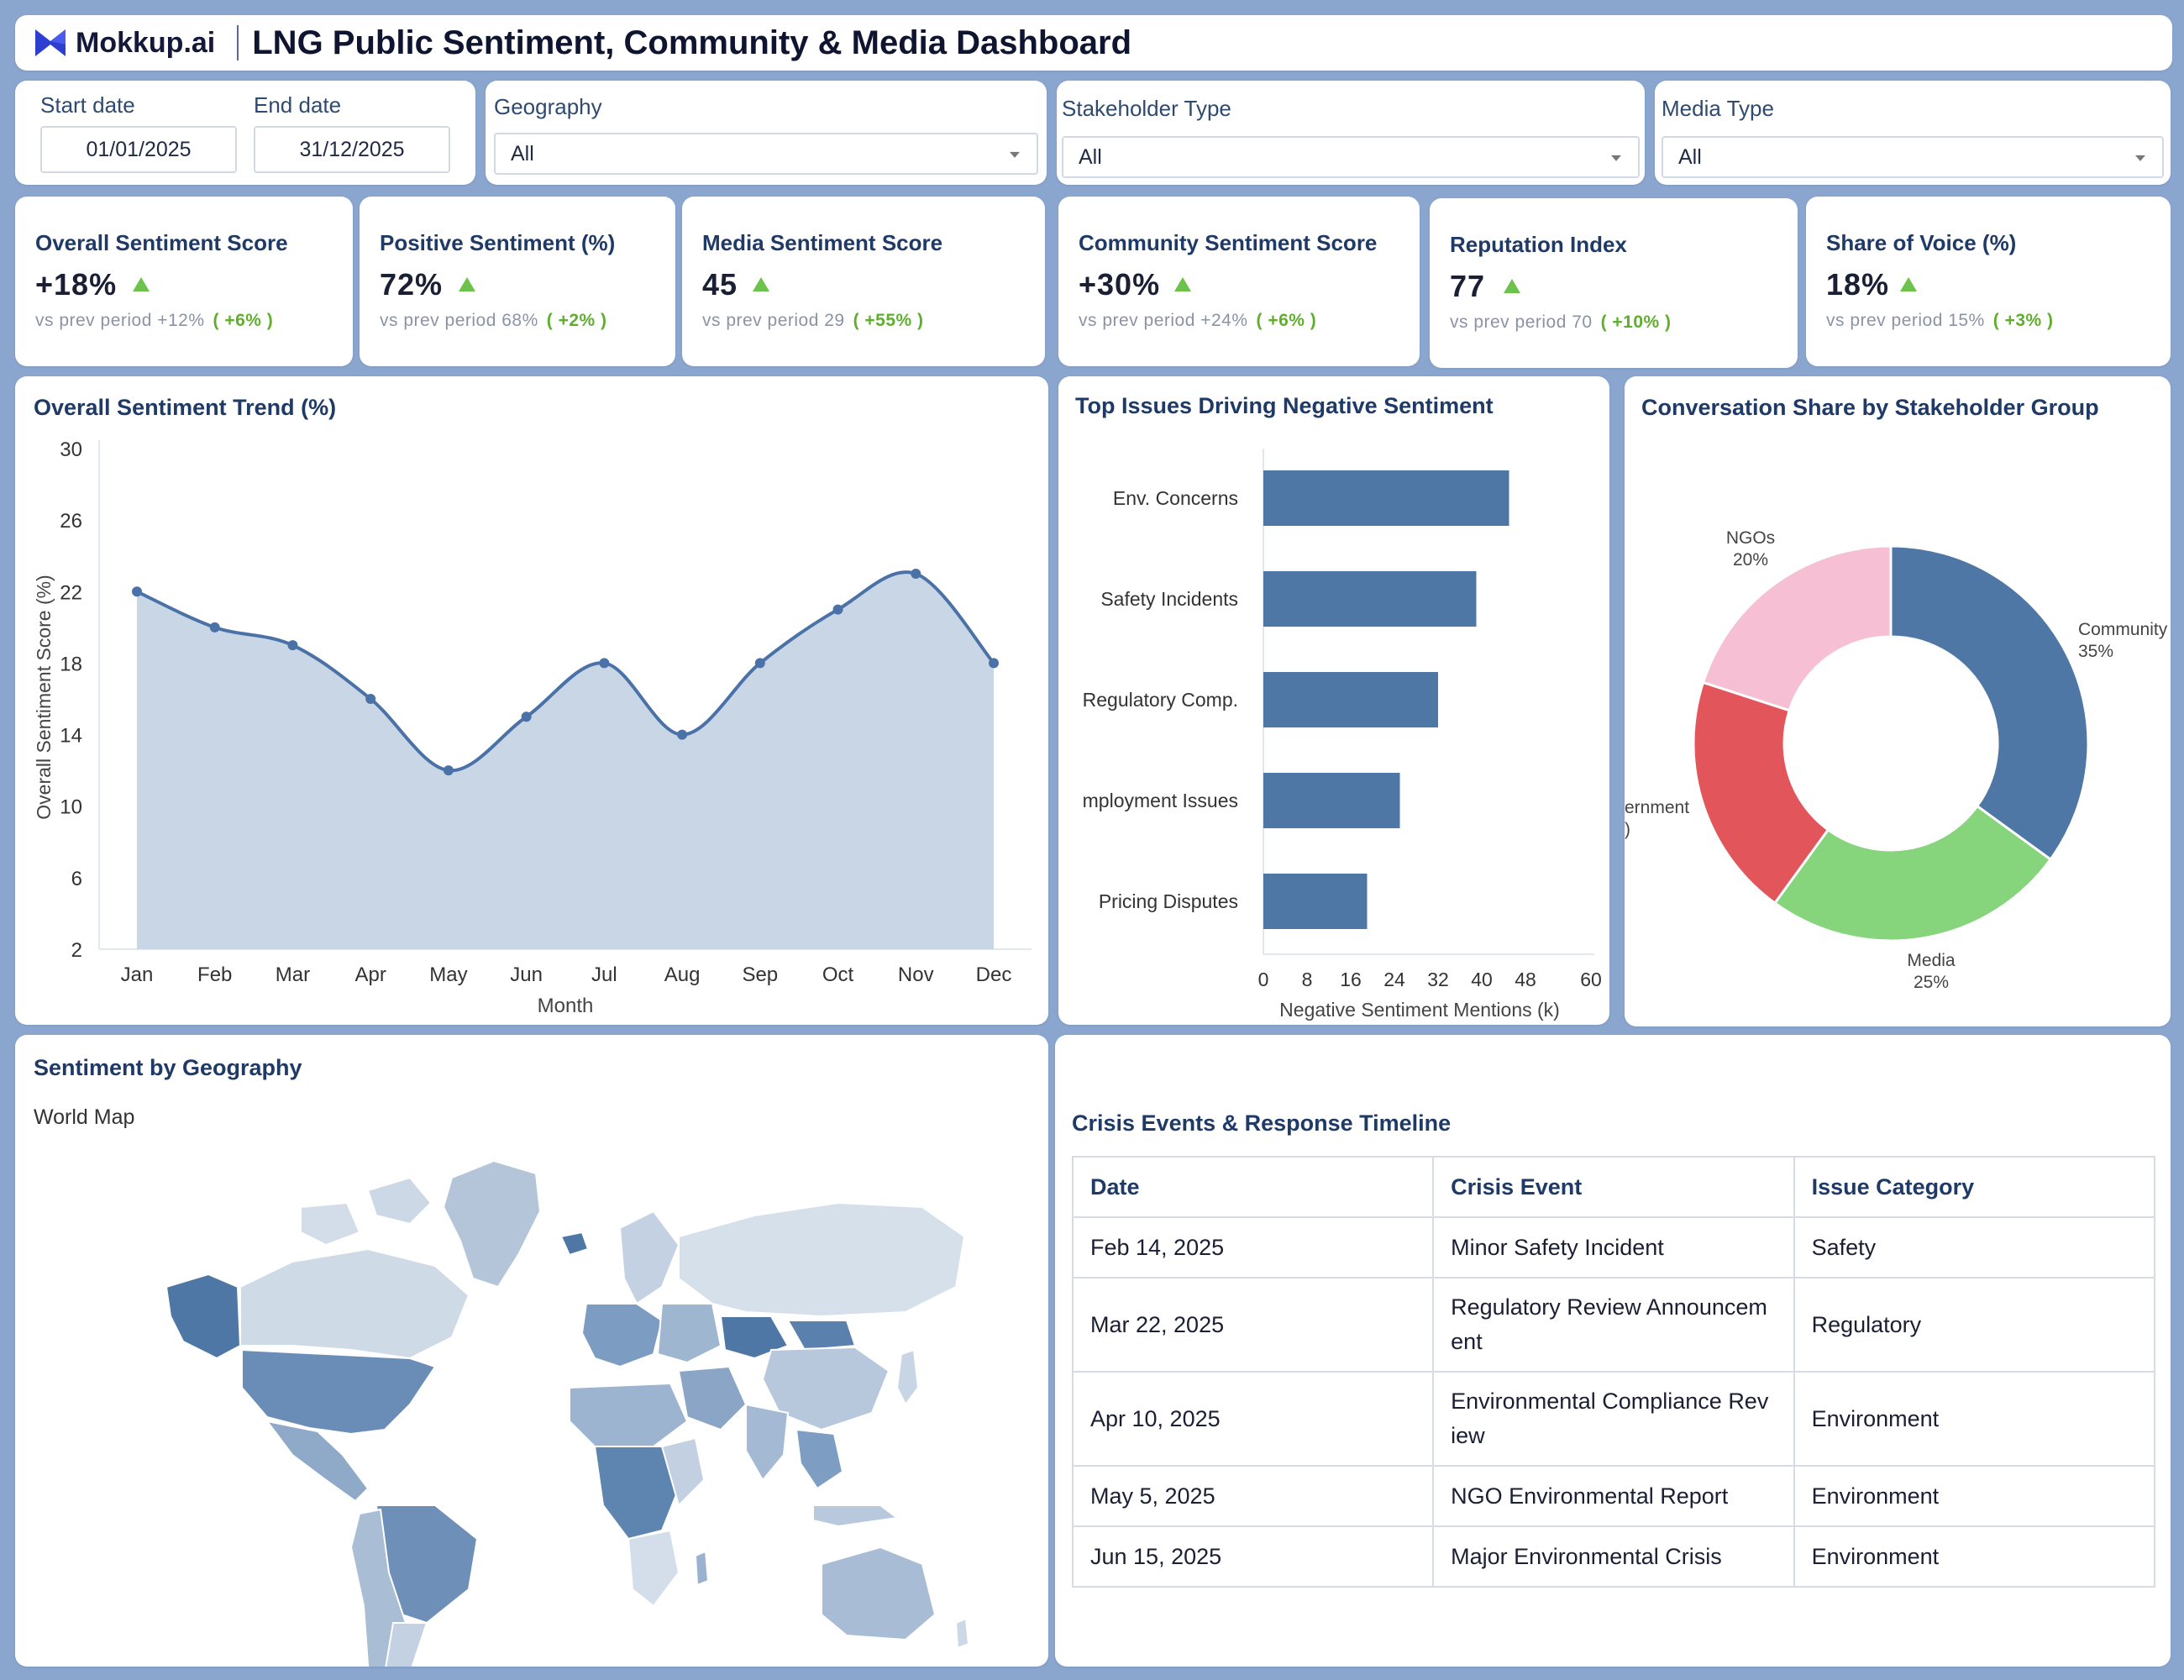 The height and width of the screenshot is (1680, 2184). I want to click on column-header-date: Date, so click(1253, 1187).